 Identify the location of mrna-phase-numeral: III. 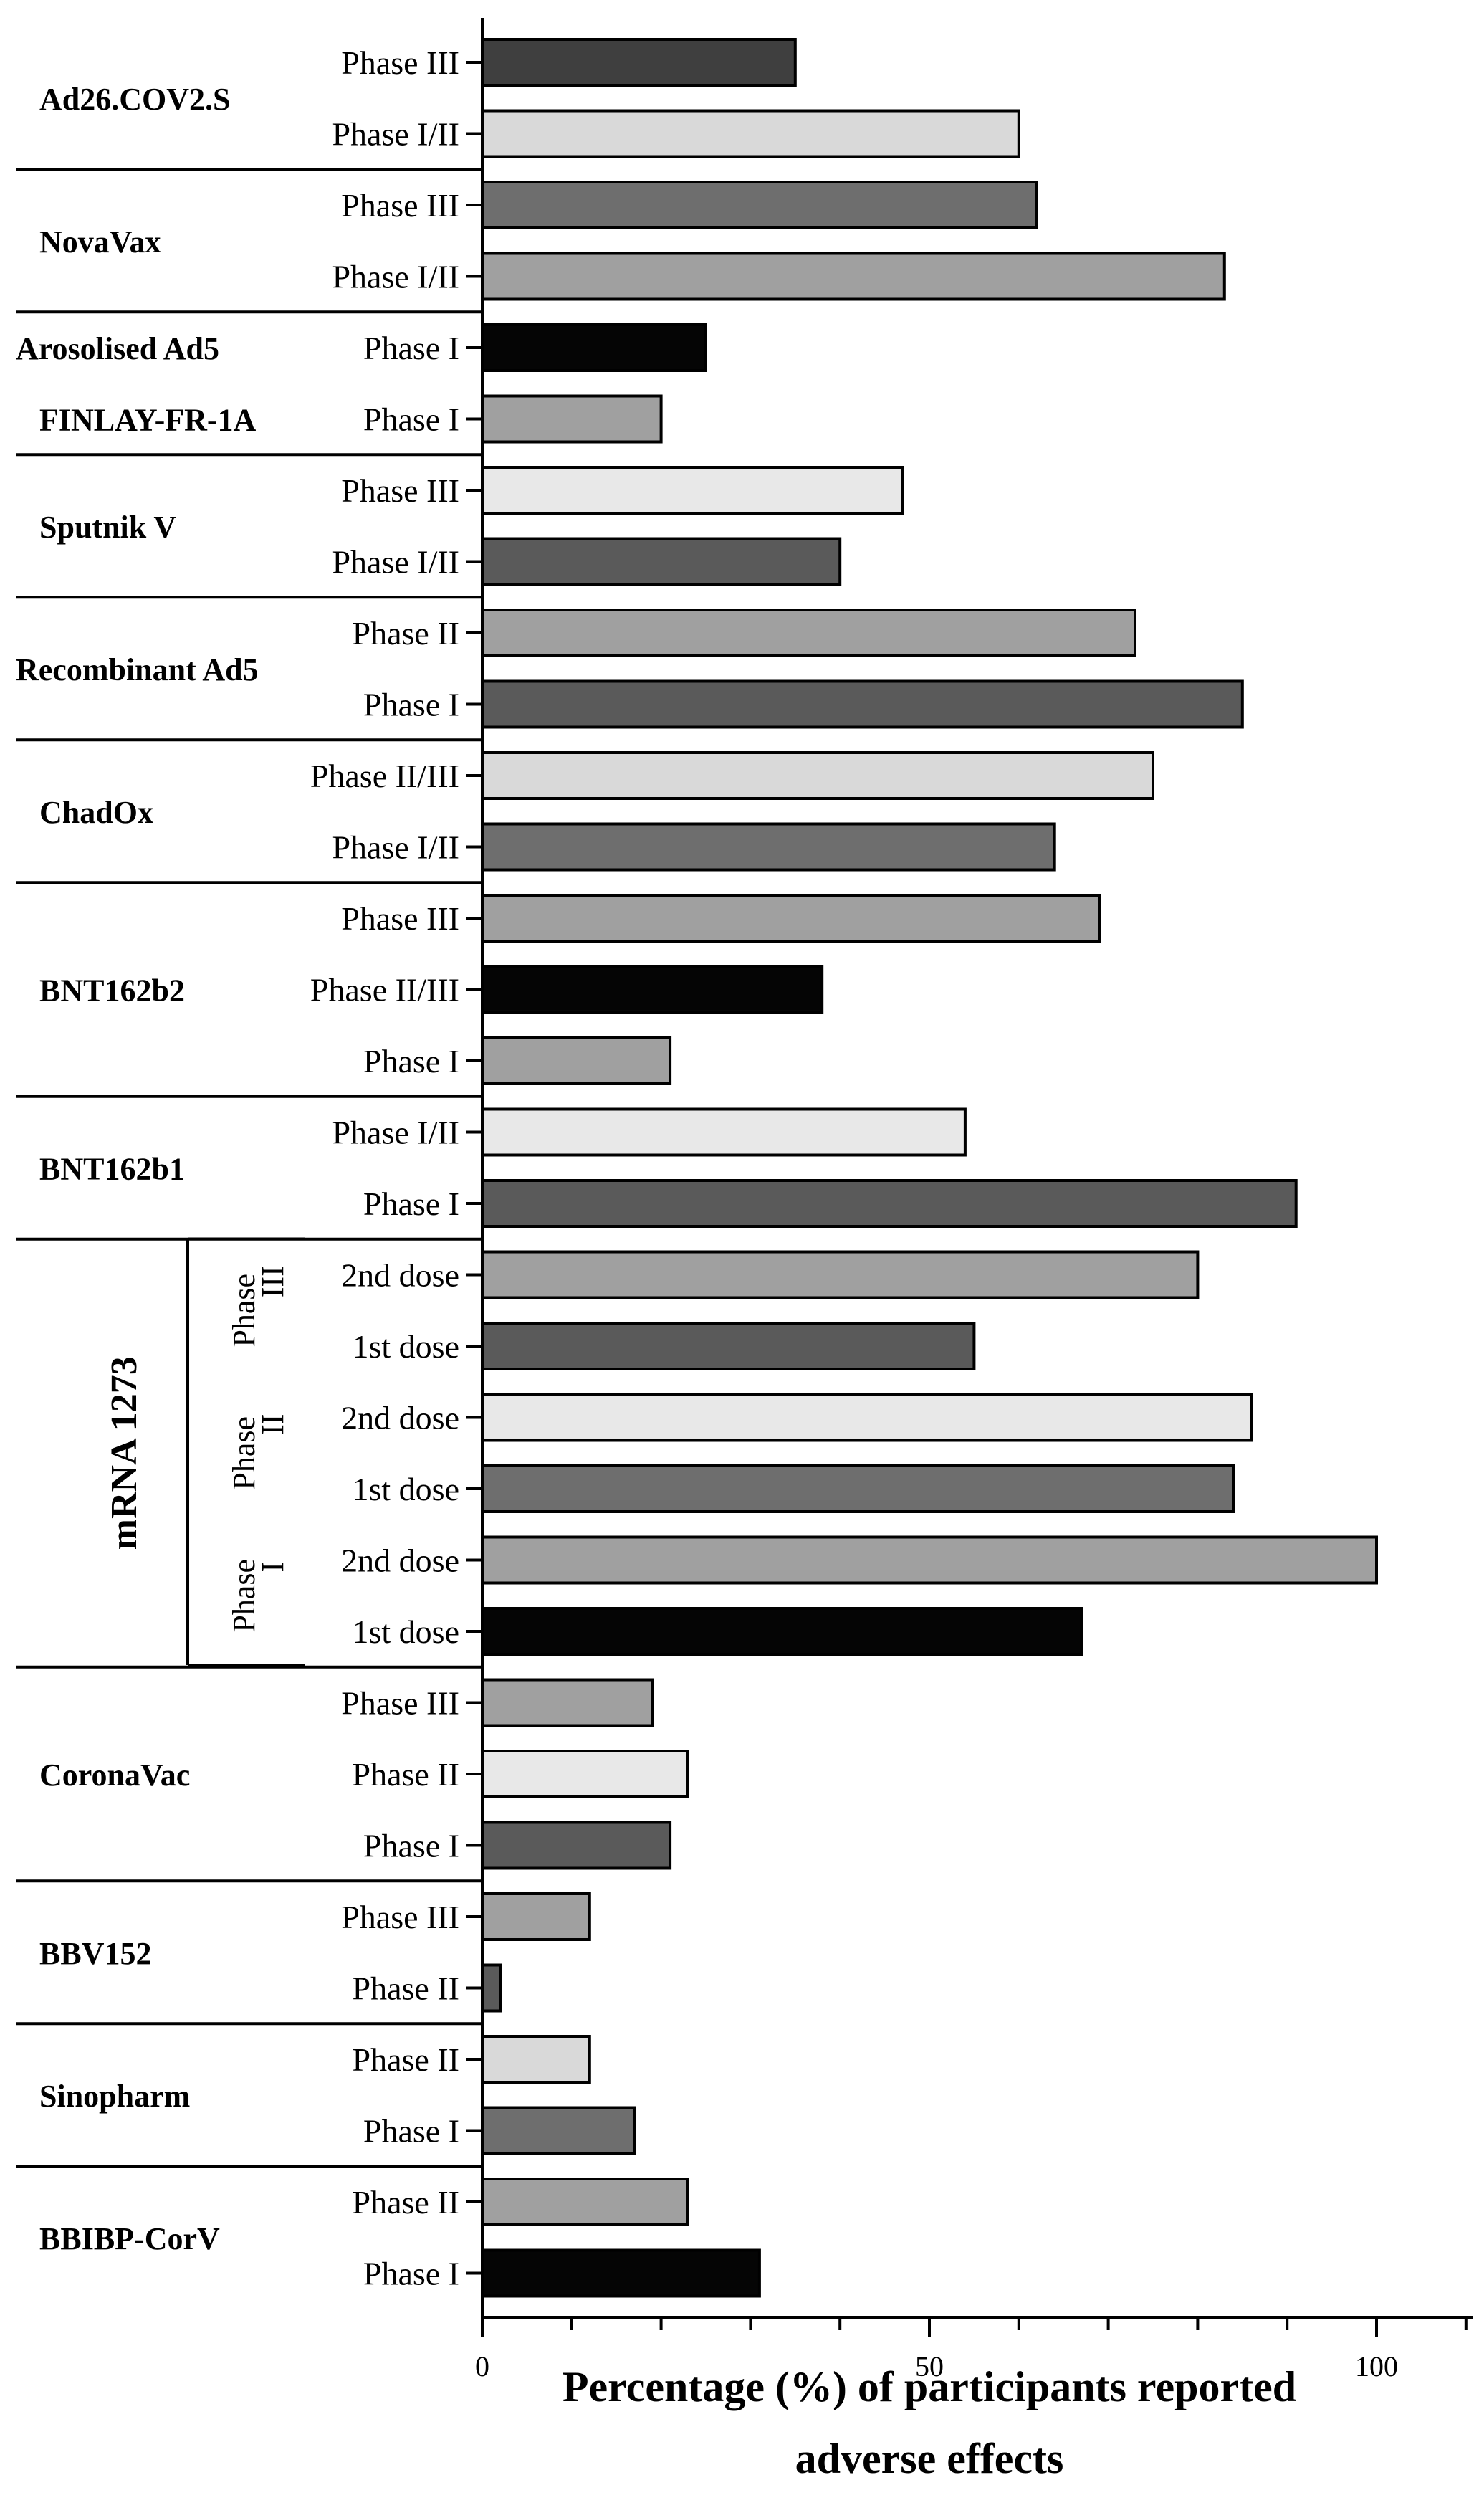
(272, 1281).